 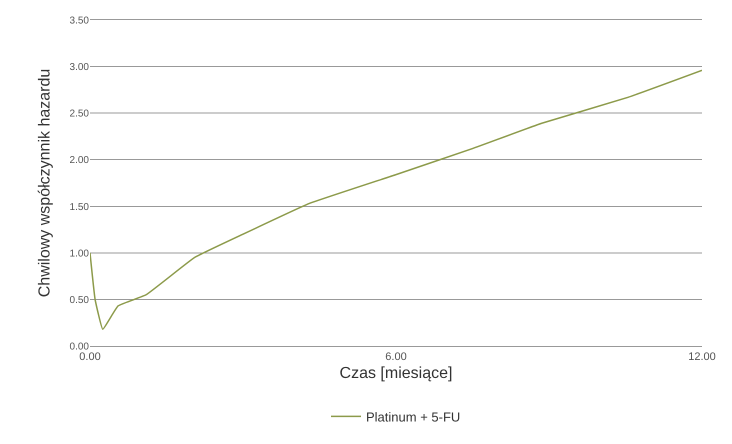 What do you see at coordinates (396, 357) in the screenshot?
I see `x-tick-label: 6.00` at bounding box center [396, 357].